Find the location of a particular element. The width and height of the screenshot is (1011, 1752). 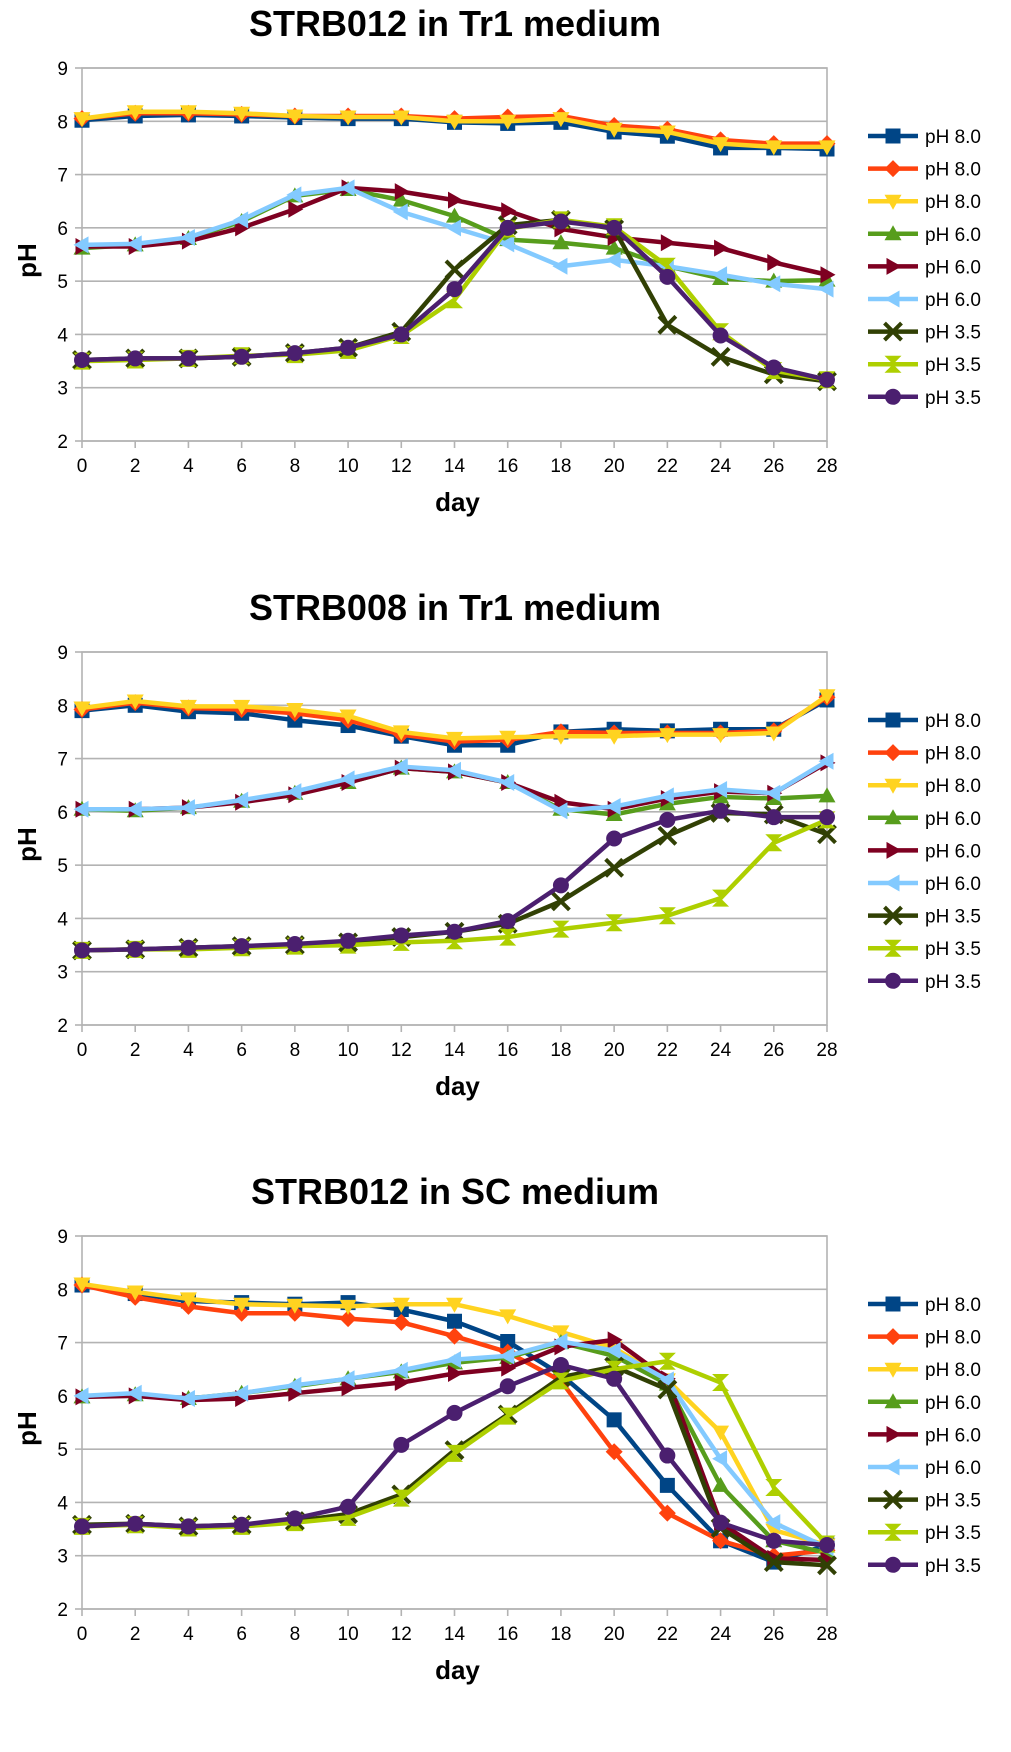

y-tick-label: 6 is located at coordinates (62, 1397).